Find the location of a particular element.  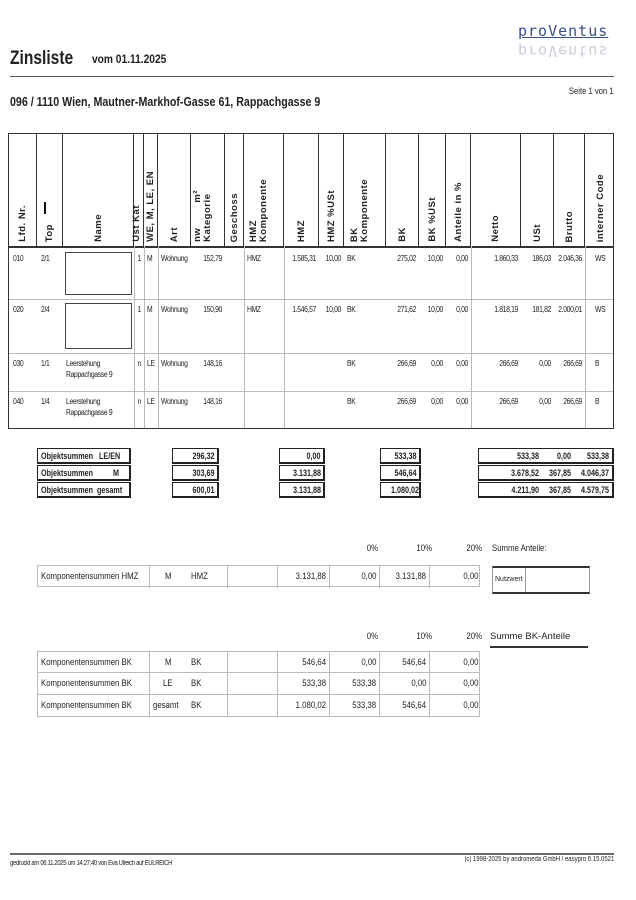

cell-anteile: 0,00 is located at coordinates (462, 309).